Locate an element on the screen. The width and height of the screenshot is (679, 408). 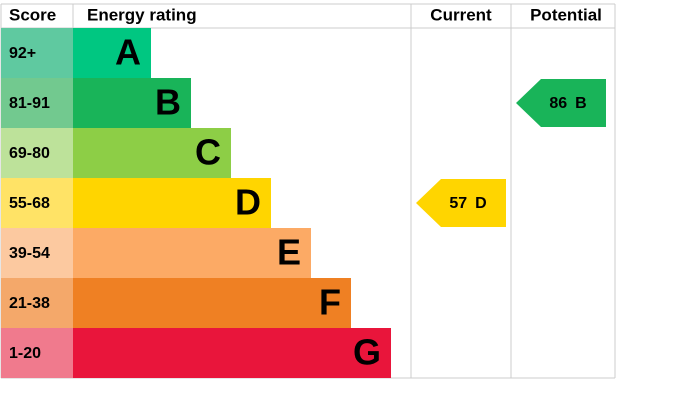
current-value: 57 is located at coordinates (458, 203).